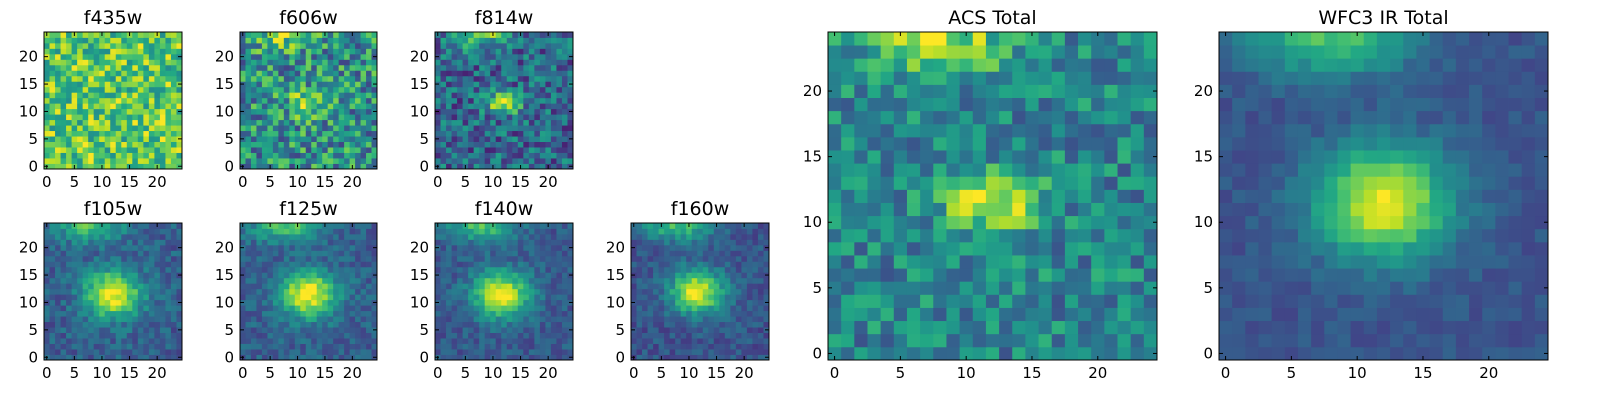 This screenshot has width=1600, height=400. Describe the element at coordinates (33, 139) in the screenshot. I see `y-tick-label: 5` at that location.